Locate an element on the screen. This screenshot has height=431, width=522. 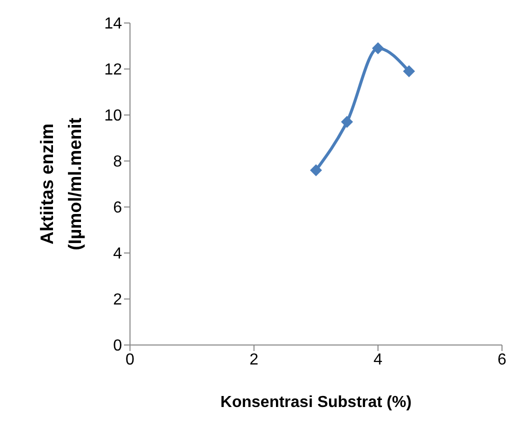
y-tick-label: 8 is located at coordinates (117, 162).